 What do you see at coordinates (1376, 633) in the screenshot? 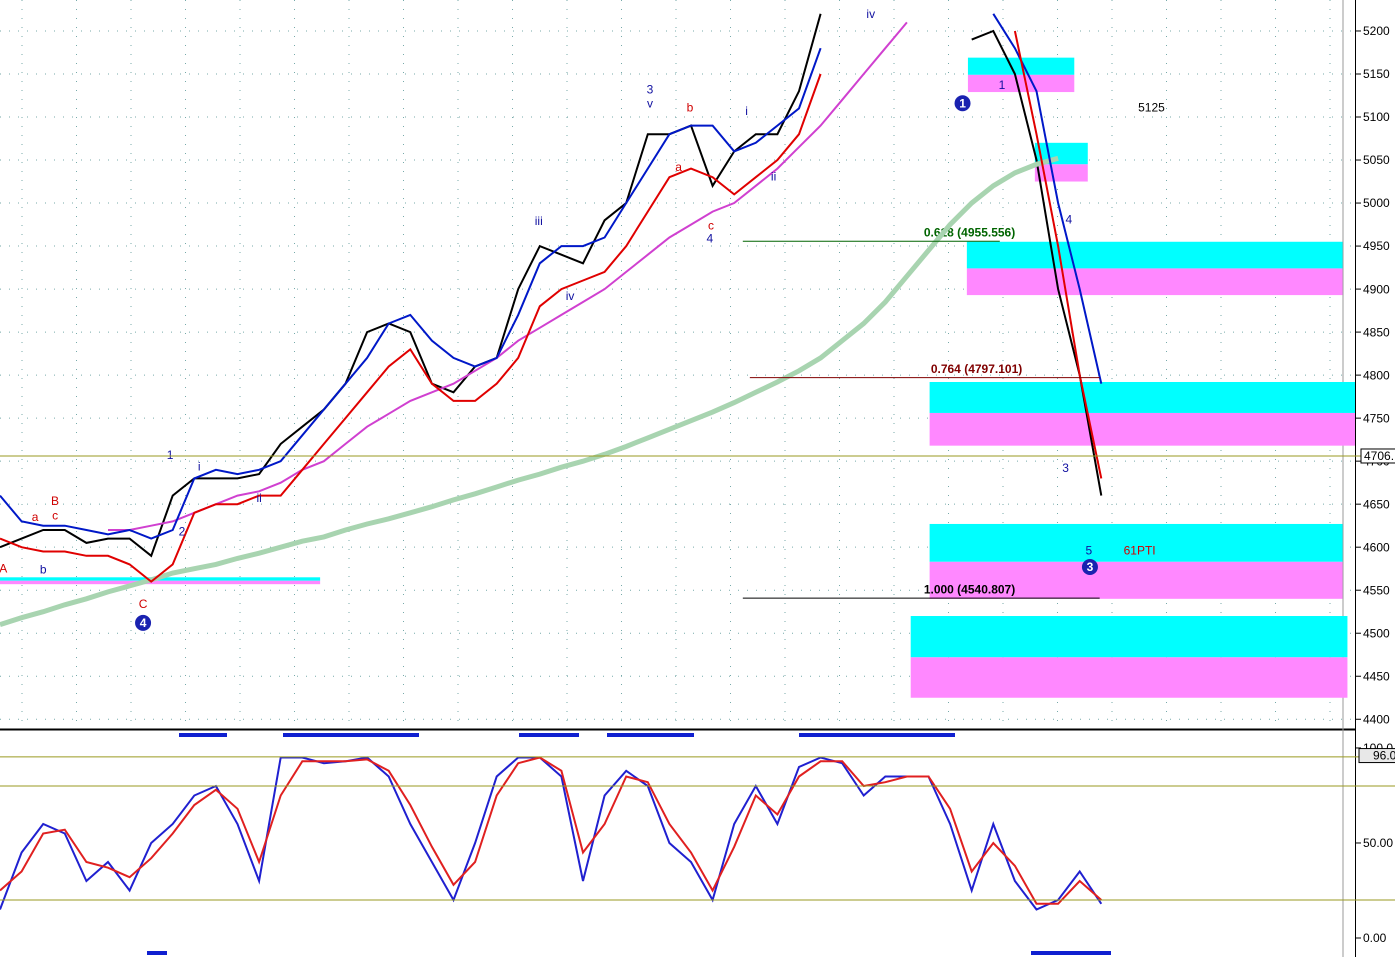
I see `y-tick-label: 4500` at bounding box center [1376, 633].